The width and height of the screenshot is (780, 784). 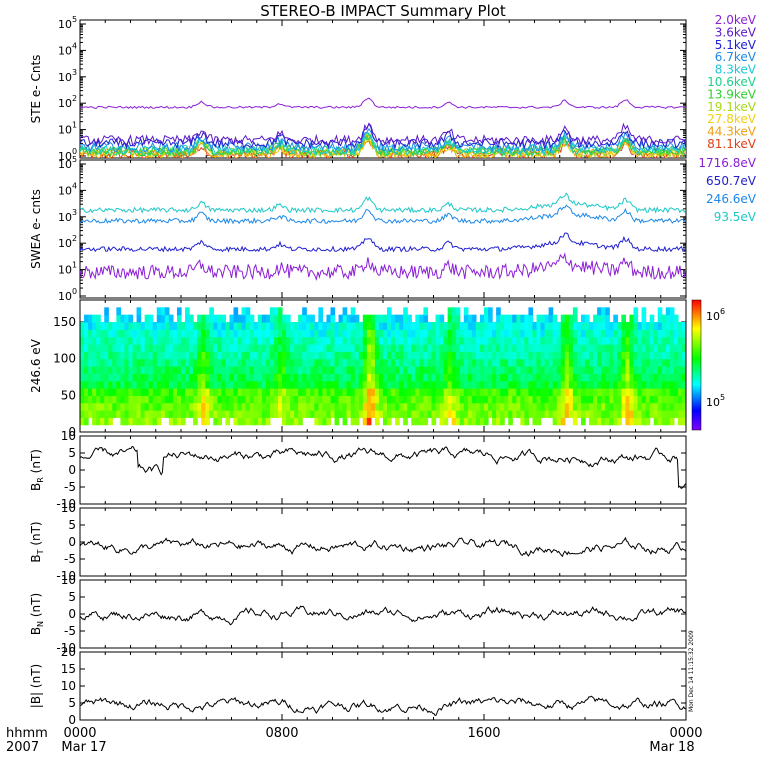 What do you see at coordinates (671, 747) in the screenshot?
I see `end-date-label: Mar 18` at bounding box center [671, 747].